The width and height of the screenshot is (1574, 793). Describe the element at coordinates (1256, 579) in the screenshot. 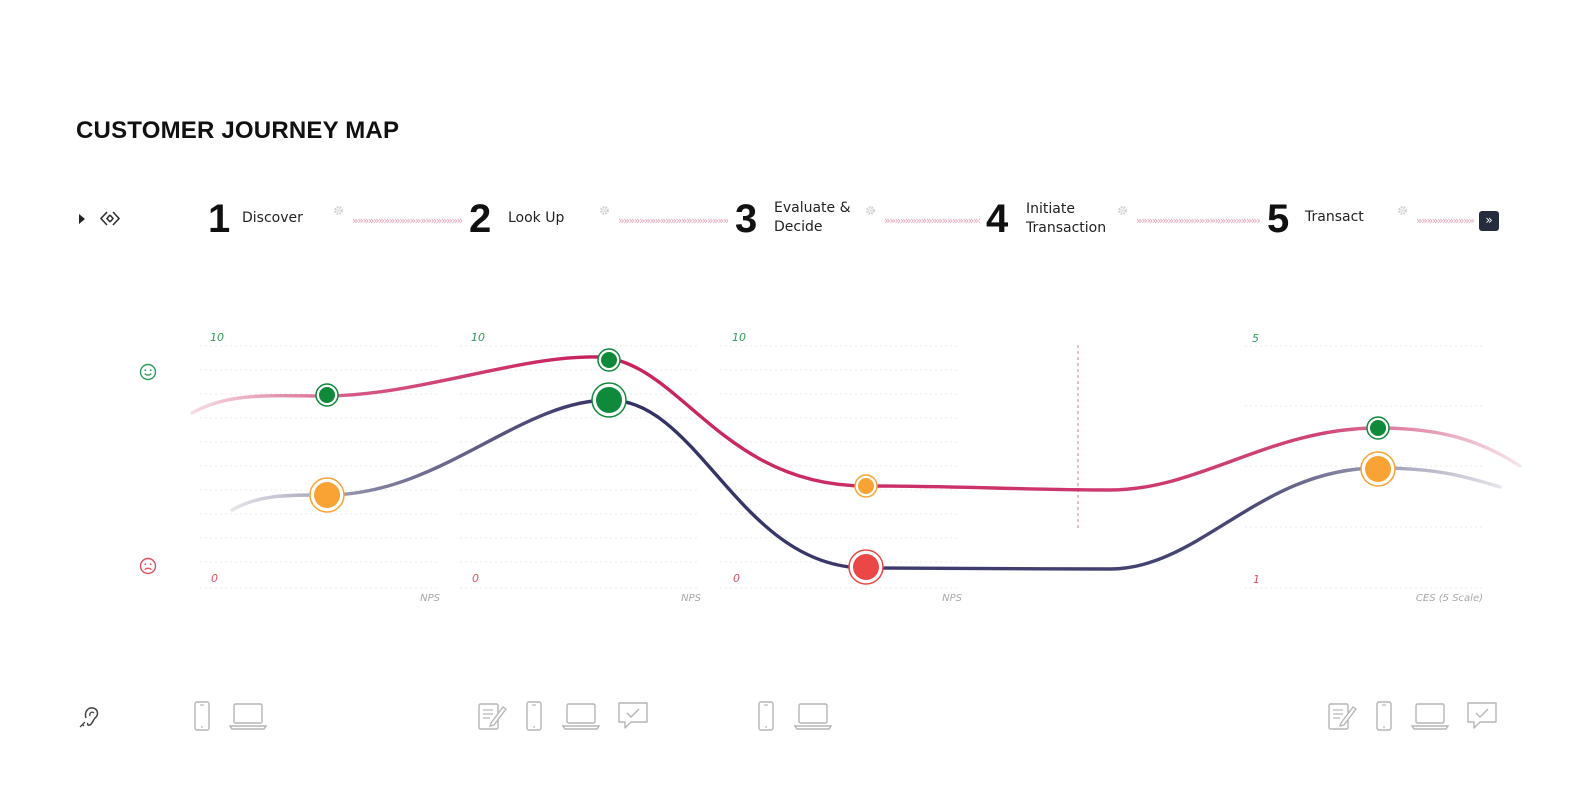

I see `panel-4-min: 1` at that location.